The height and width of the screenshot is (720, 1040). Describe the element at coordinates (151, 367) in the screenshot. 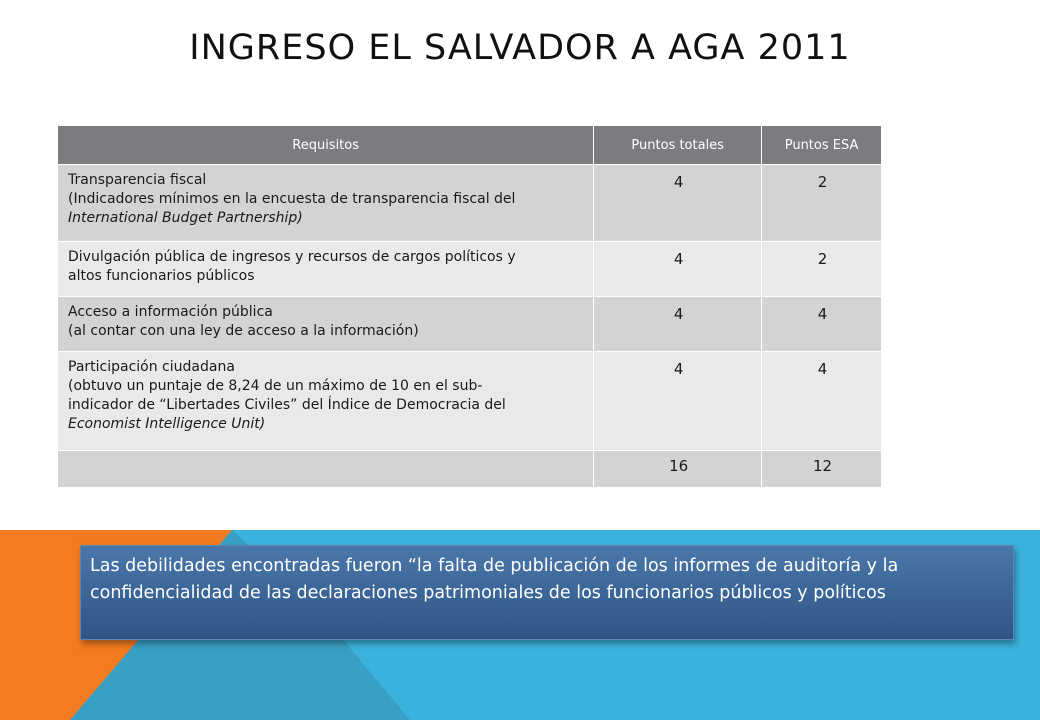

I see `requirement-line: Participación ciudadana` at that location.